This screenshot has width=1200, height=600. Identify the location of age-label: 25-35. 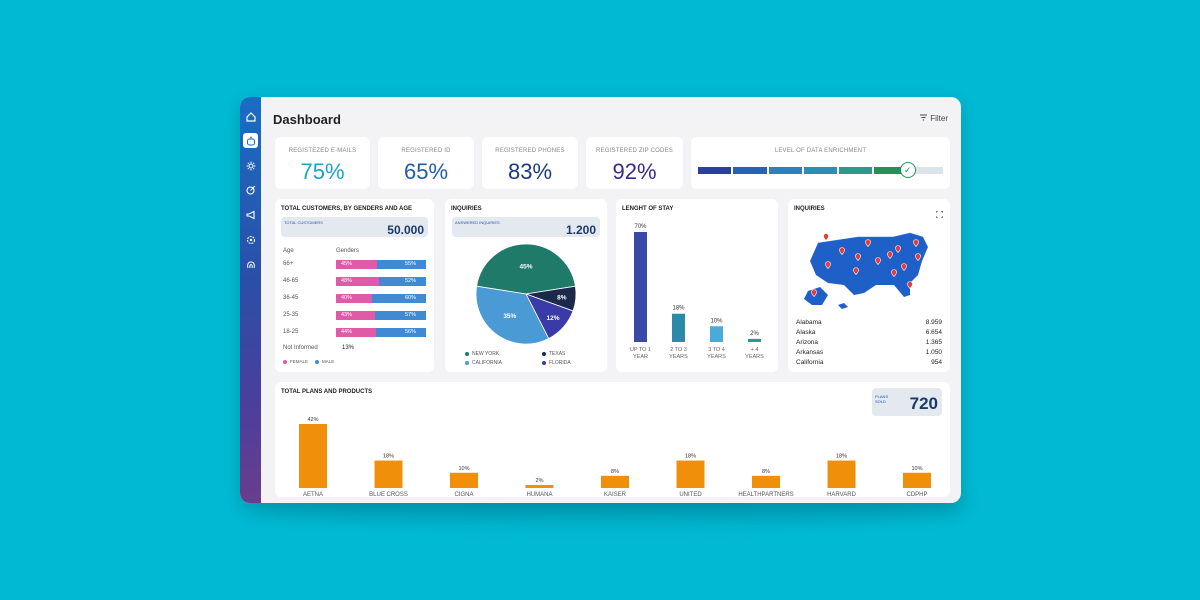
(291, 315).